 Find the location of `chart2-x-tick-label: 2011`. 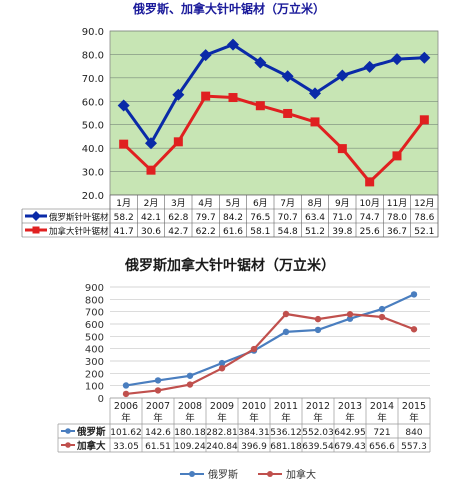

chart2-x-tick-label: 2011 is located at coordinates (286, 406).